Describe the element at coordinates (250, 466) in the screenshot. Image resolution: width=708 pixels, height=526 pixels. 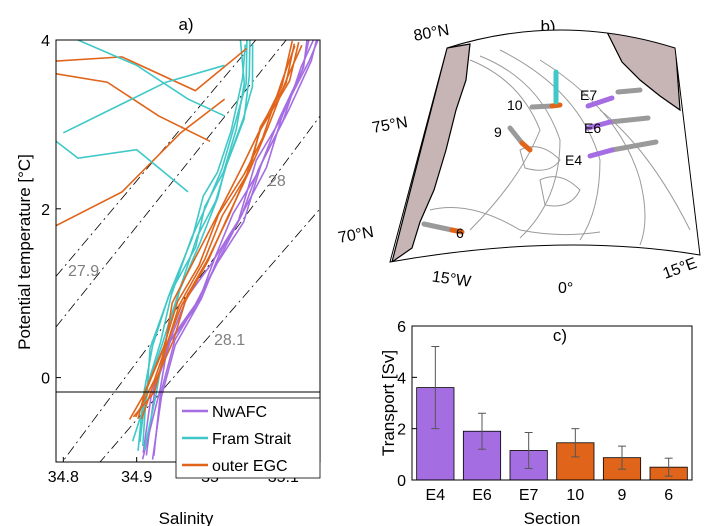
I see `legend-label-egc: outer EGC` at that location.